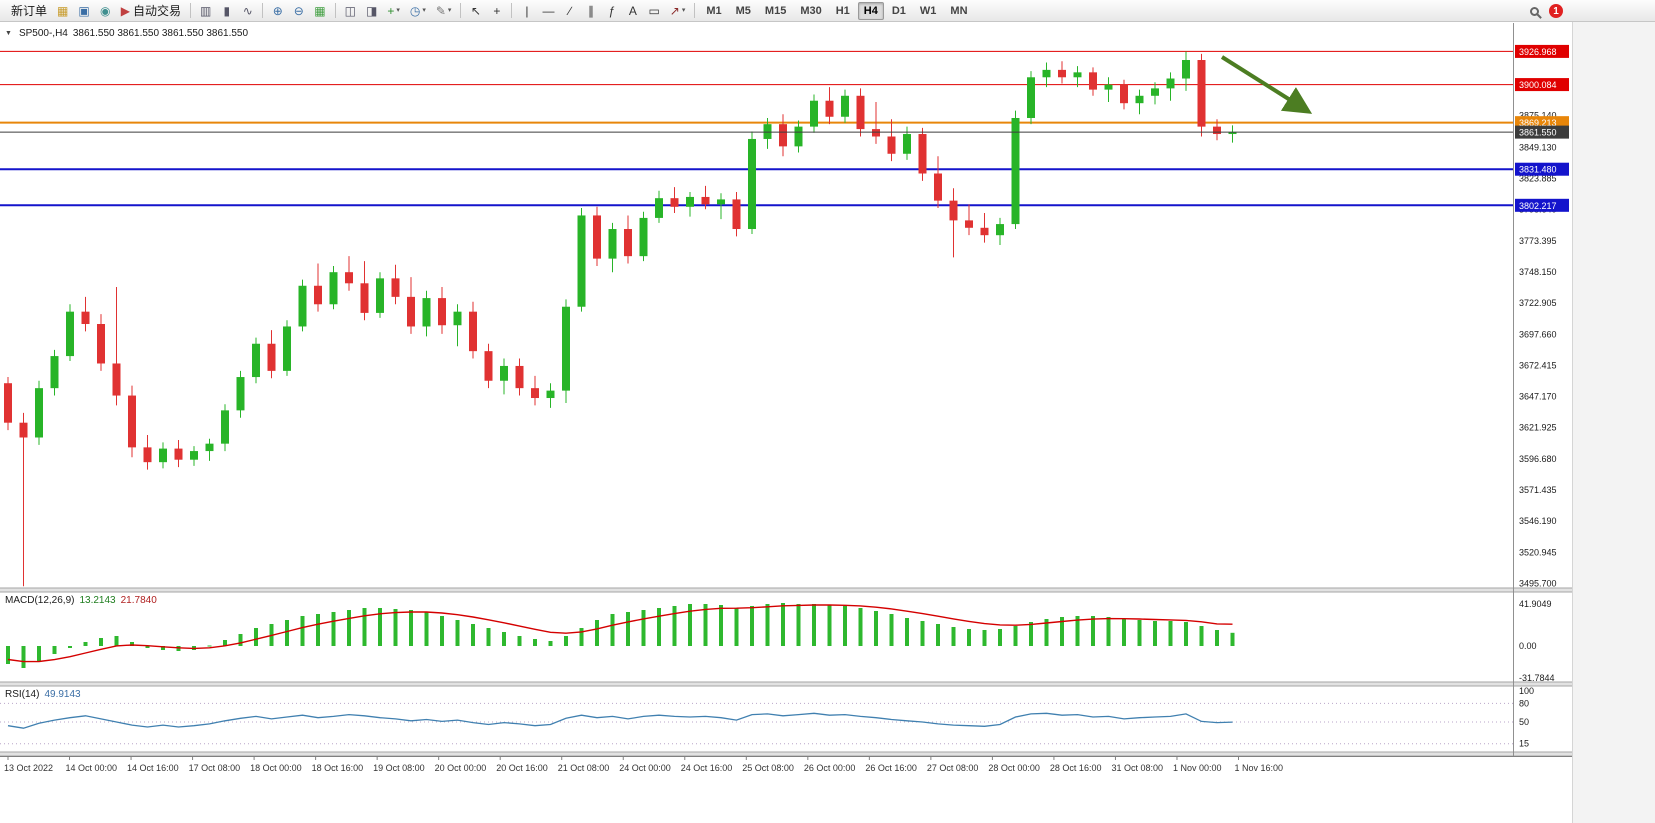 The width and height of the screenshot is (1655, 823). What do you see at coordinates (28, 768) in the screenshot?
I see `time-axis-label: 13 Oct 2022` at bounding box center [28, 768].